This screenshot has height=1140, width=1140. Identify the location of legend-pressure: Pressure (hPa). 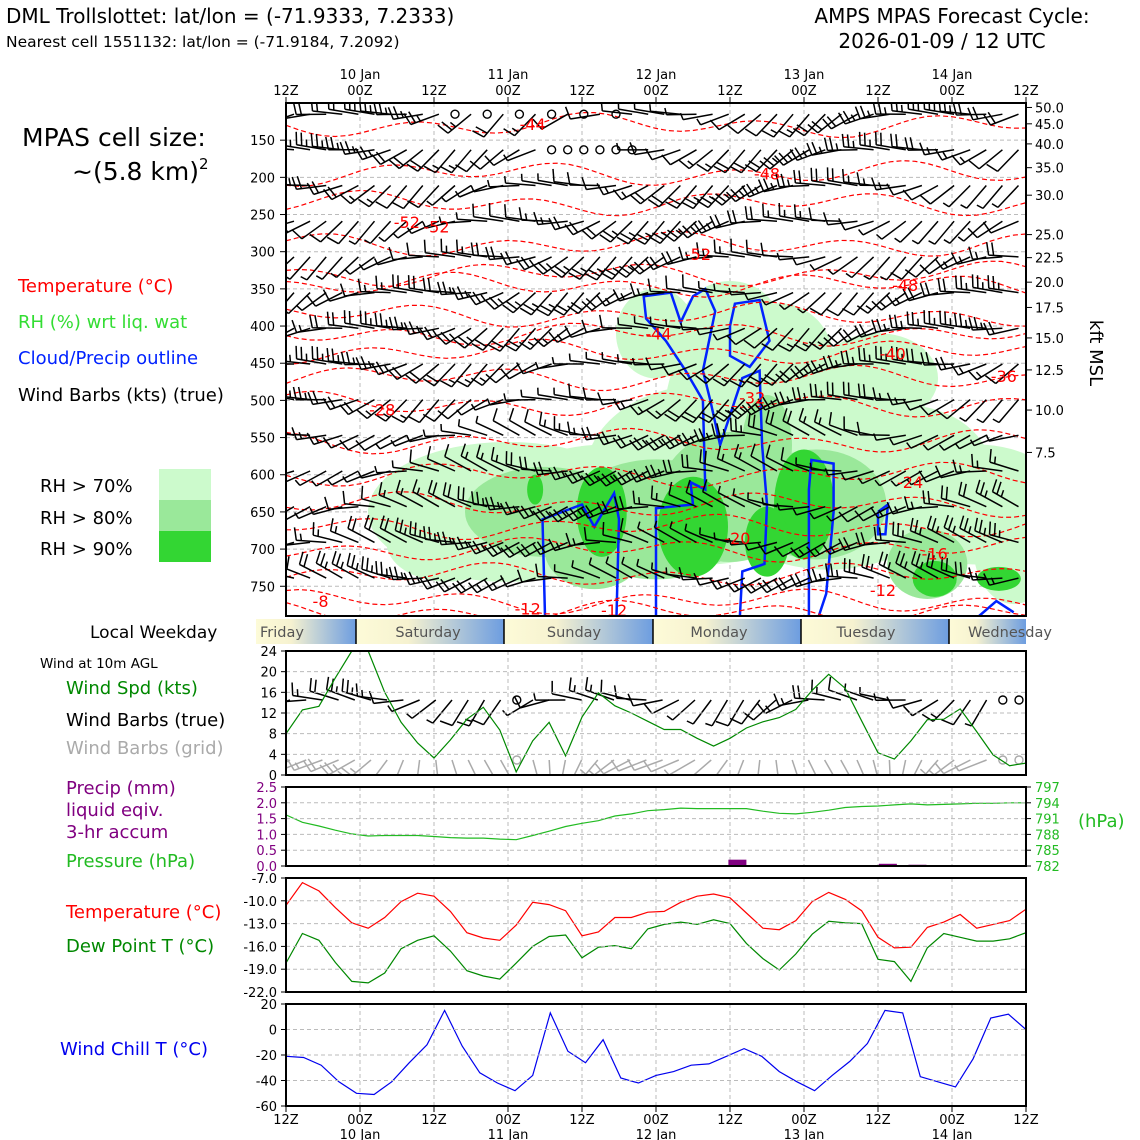
(130, 861).